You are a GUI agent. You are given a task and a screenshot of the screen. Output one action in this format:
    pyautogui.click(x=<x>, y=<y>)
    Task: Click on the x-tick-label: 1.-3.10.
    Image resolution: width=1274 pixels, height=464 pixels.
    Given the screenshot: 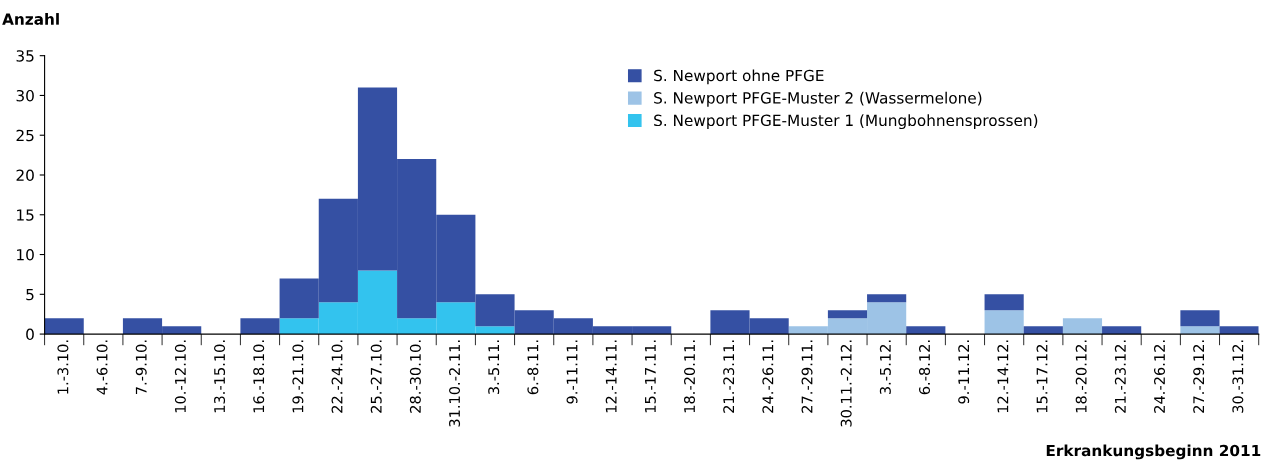 What is the action you would take?
    pyautogui.click(x=63, y=367)
    